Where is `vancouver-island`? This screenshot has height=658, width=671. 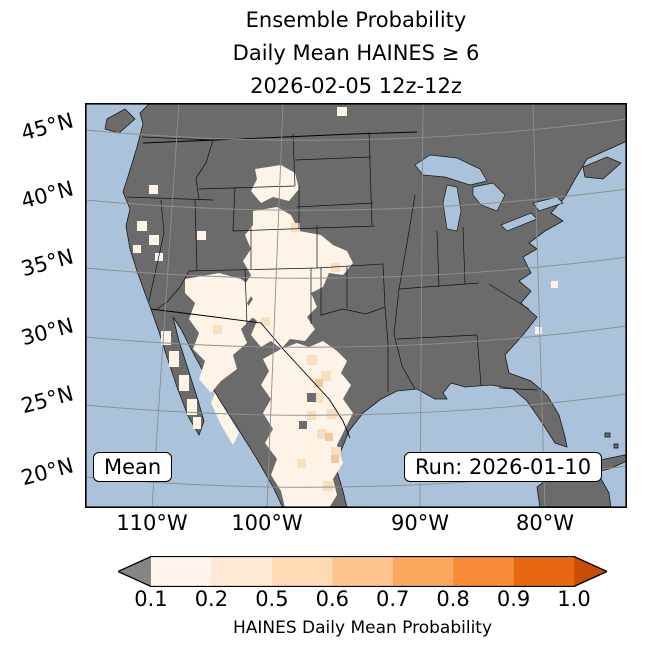
vancouver-island is located at coordinates (120, 121).